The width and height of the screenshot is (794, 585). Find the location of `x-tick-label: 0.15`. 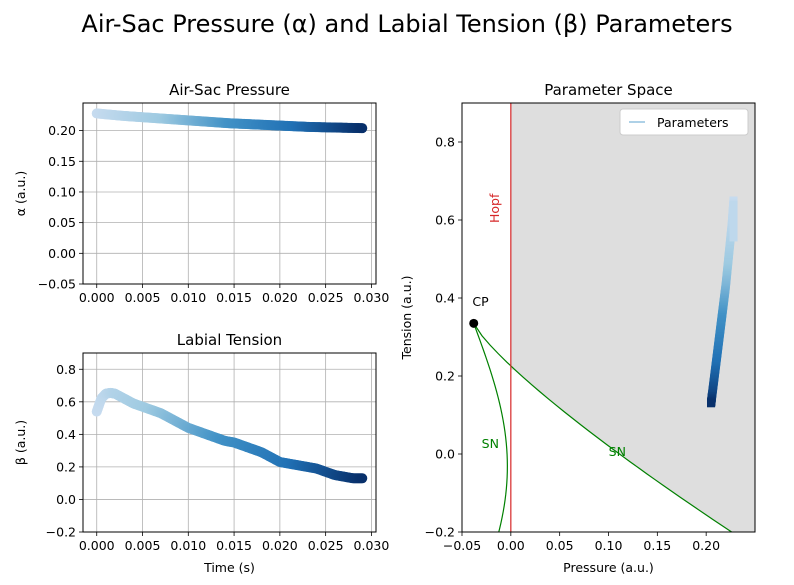

x-tick-label: 0.15 is located at coordinates (657, 545).